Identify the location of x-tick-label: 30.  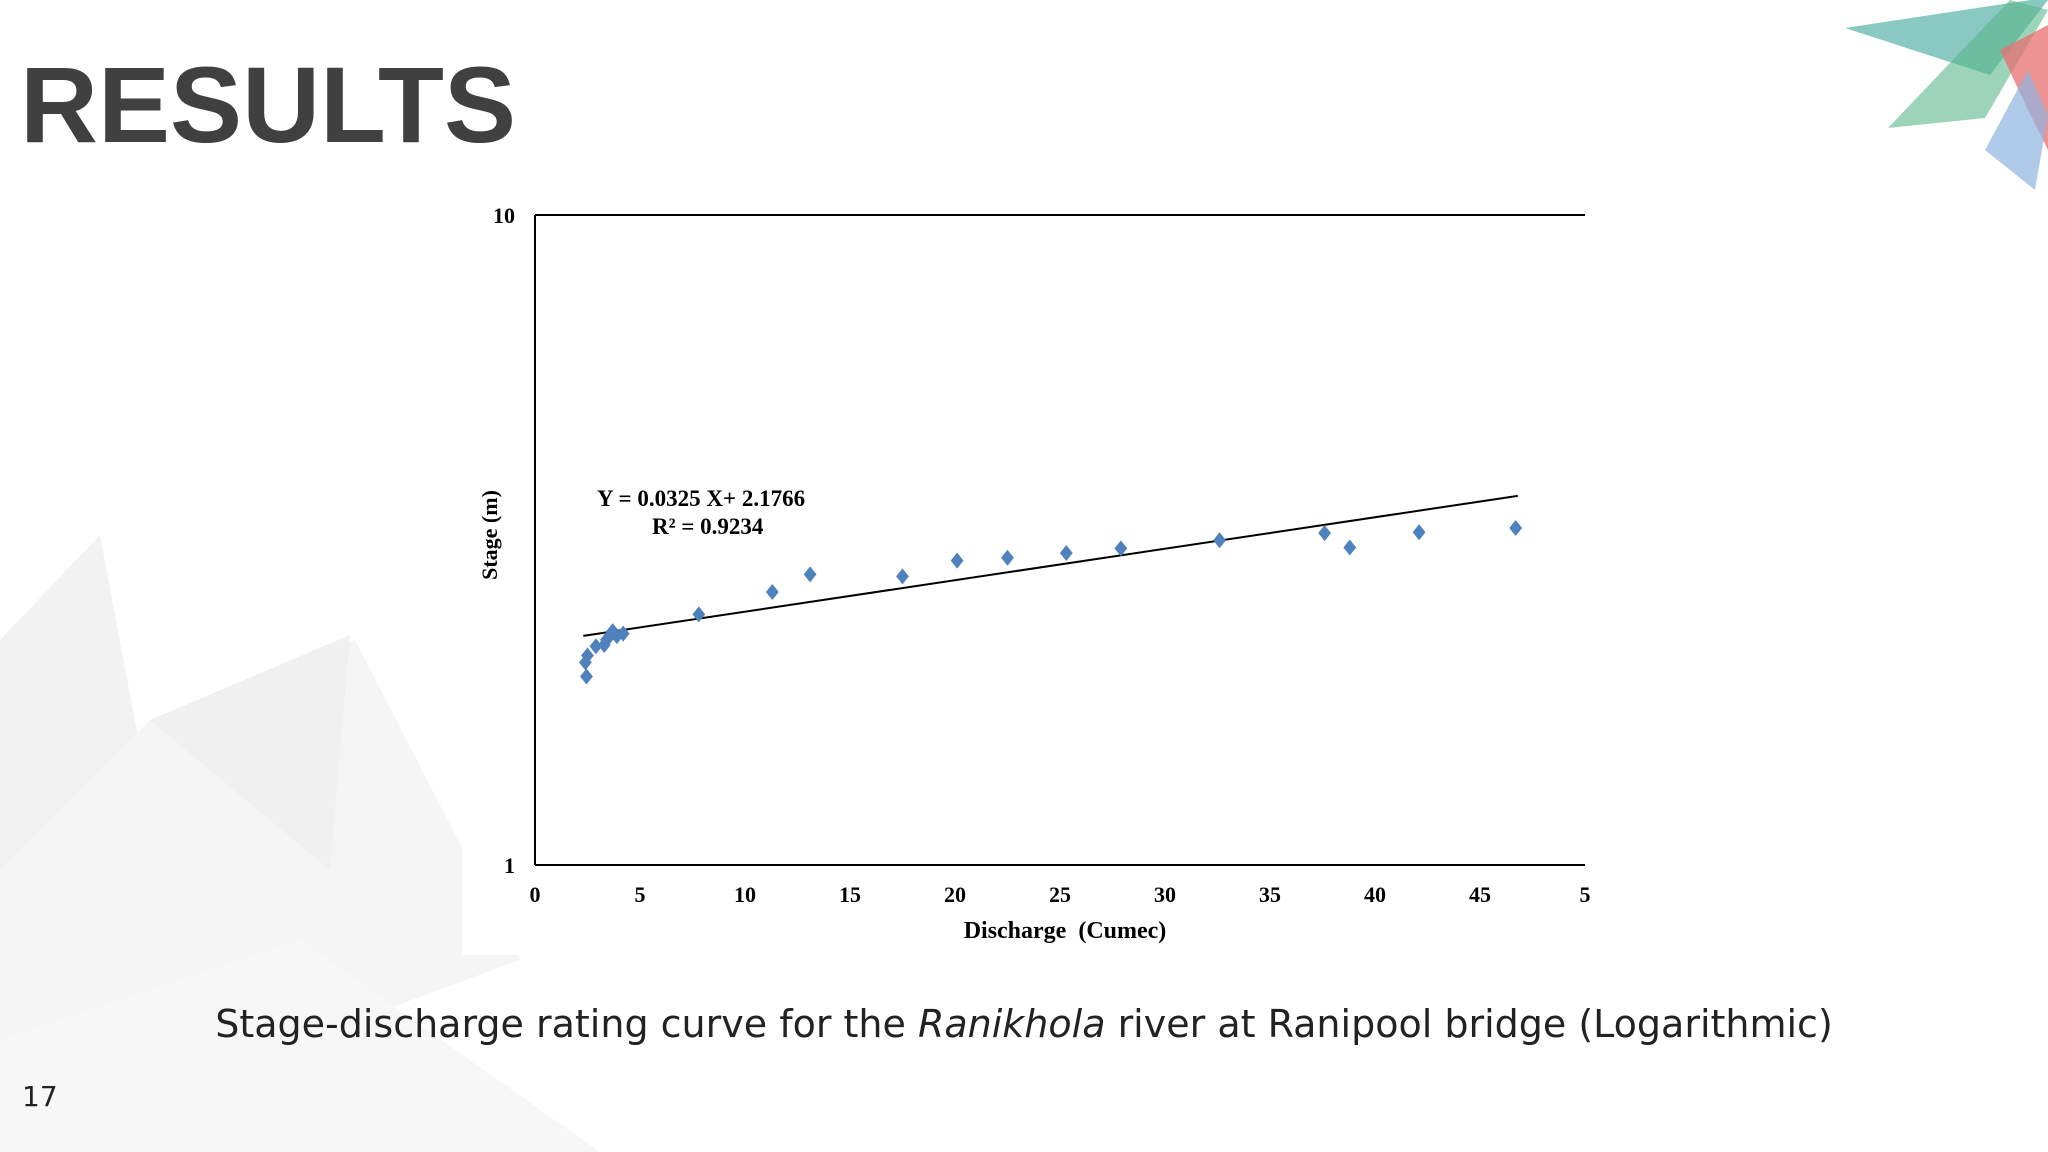
(1165, 894).